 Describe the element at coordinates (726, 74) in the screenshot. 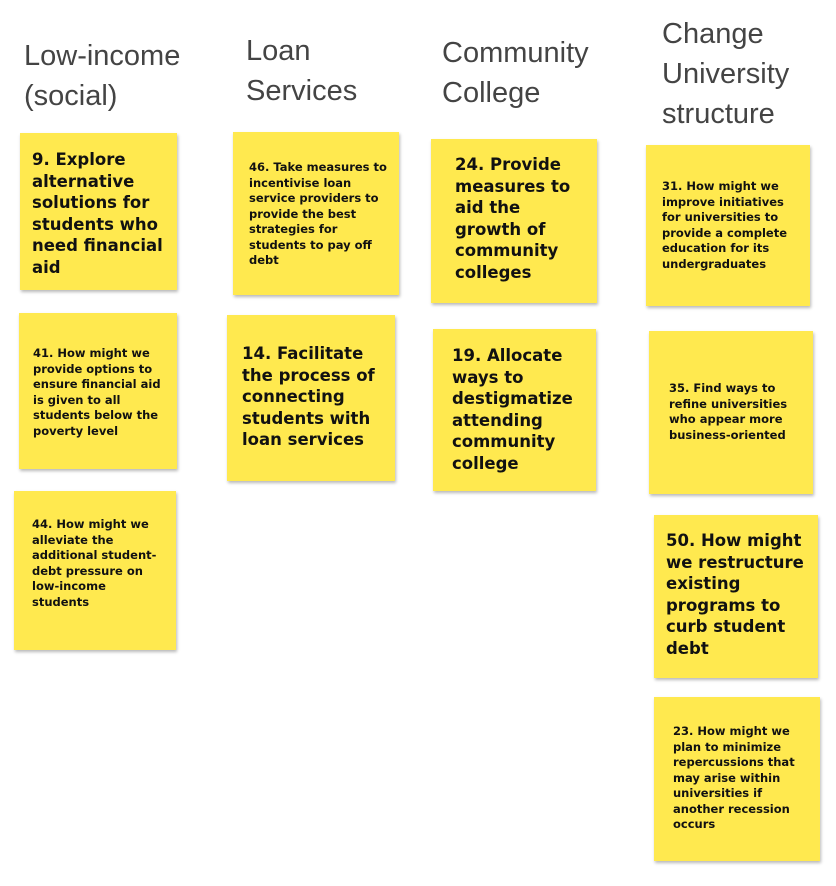

I see `column-heading-change-university-structure: Change University structure` at that location.